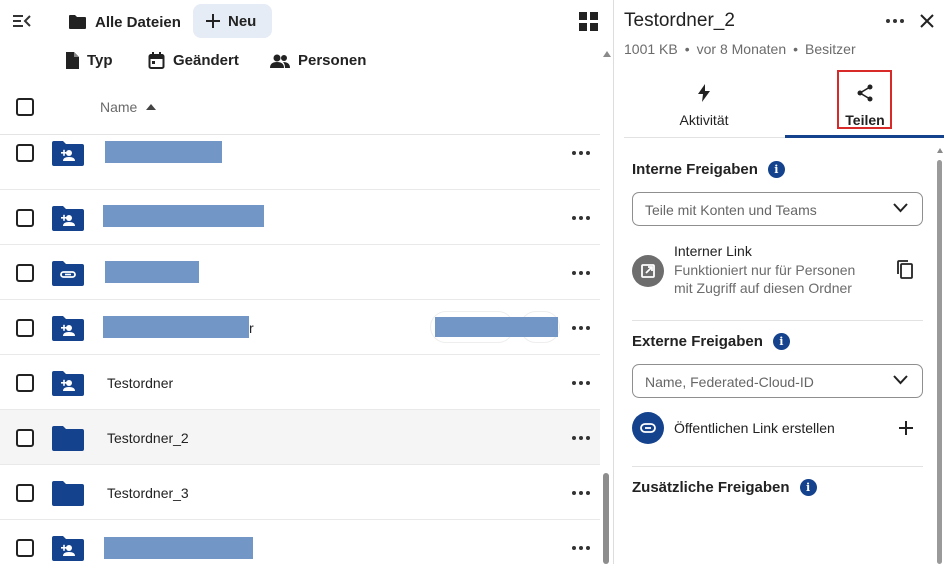  I want to click on filter-modified: Geändert, so click(193, 60).